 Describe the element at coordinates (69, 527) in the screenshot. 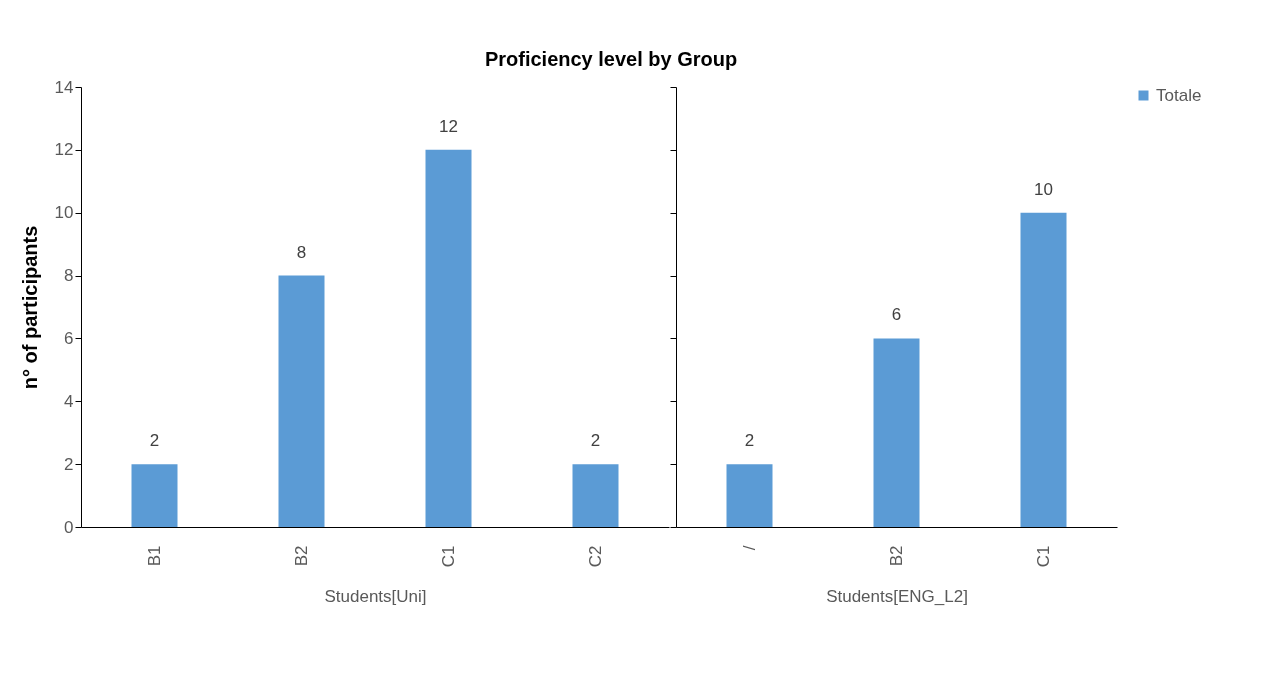

I see `y-tick-label: 0` at that location.